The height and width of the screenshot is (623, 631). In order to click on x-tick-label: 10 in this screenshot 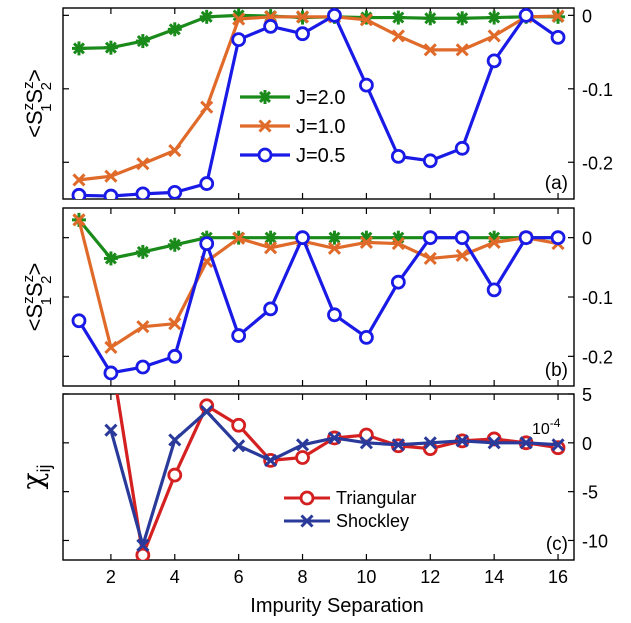, I will do `click(366, 577)`.